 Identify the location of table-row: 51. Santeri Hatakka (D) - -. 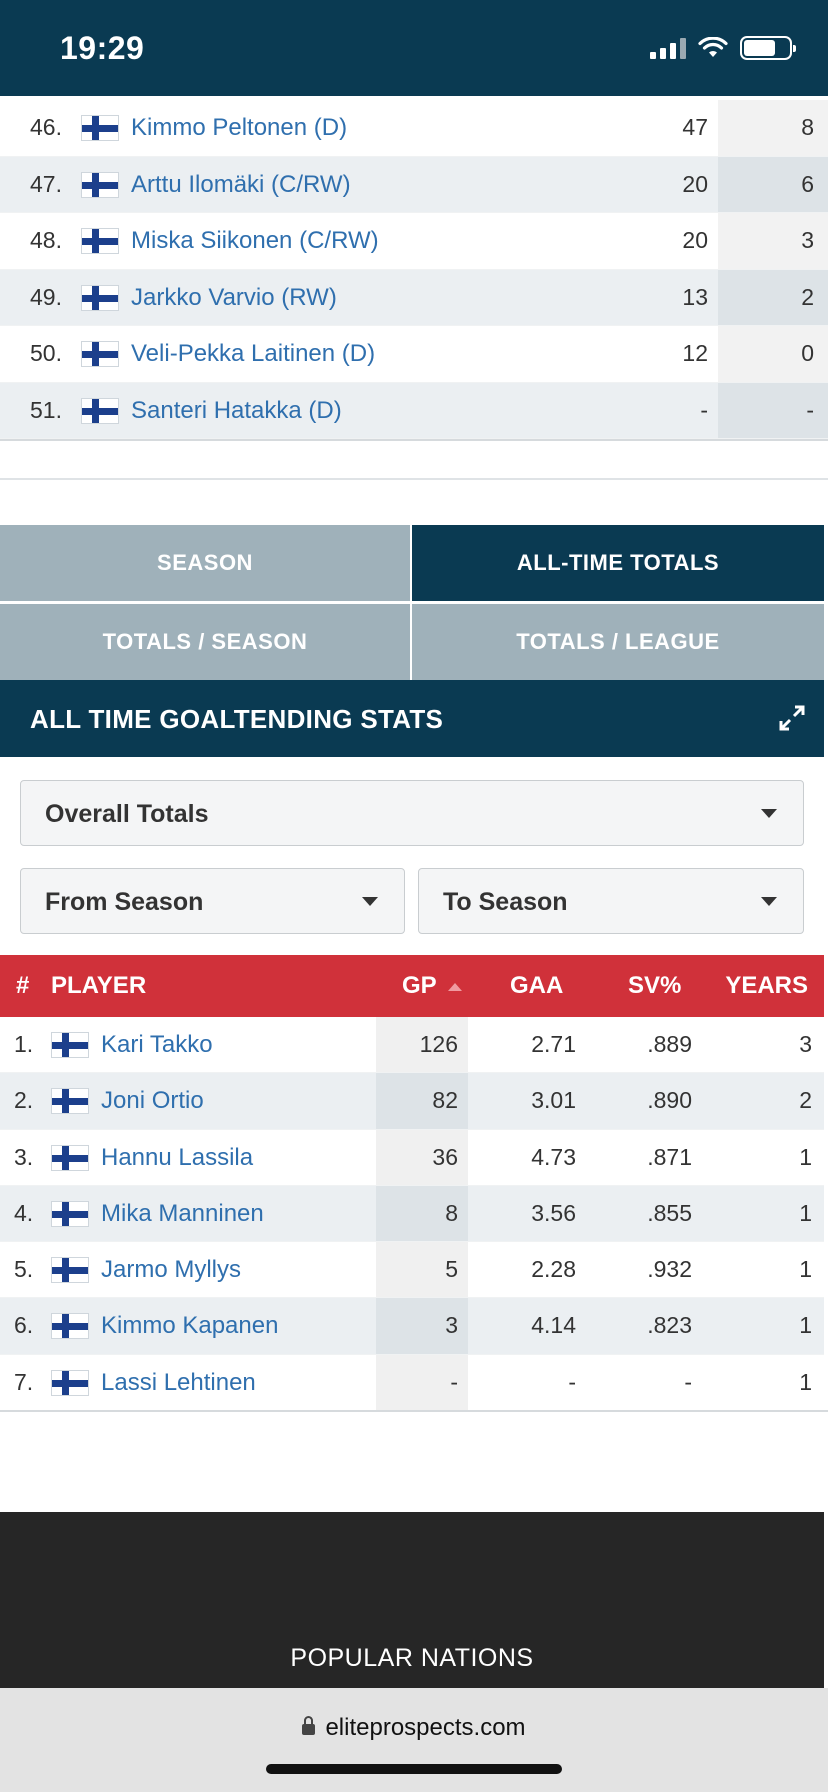
(414, 410).